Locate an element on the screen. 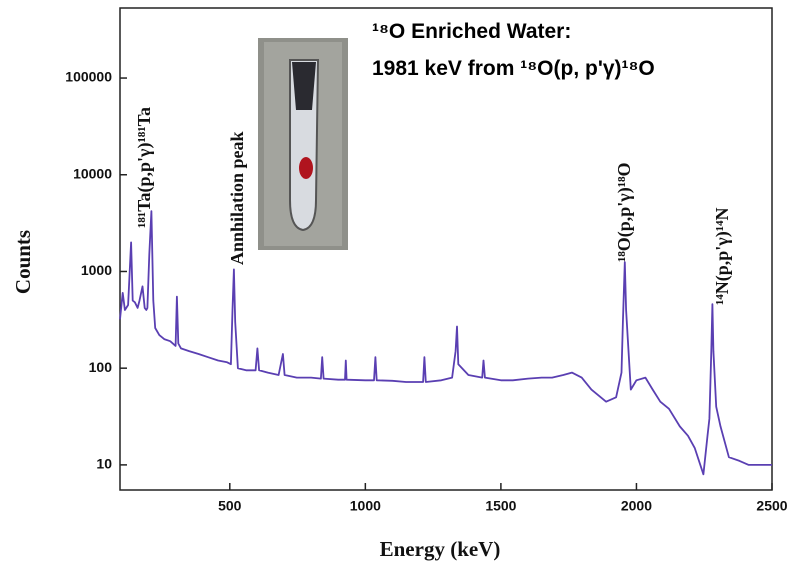 This screenshot has height=569, width=790. y-tick-label: 1000 is located at coordinates (96, 270).